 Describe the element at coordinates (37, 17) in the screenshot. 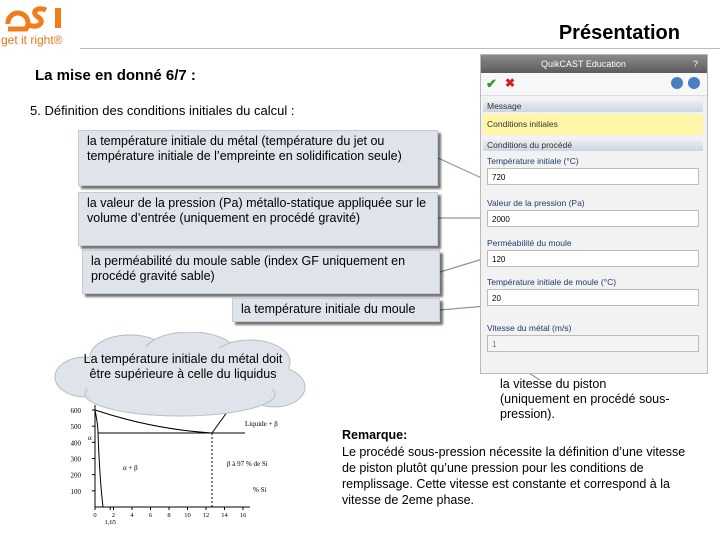

I see `logo-s` at that location.